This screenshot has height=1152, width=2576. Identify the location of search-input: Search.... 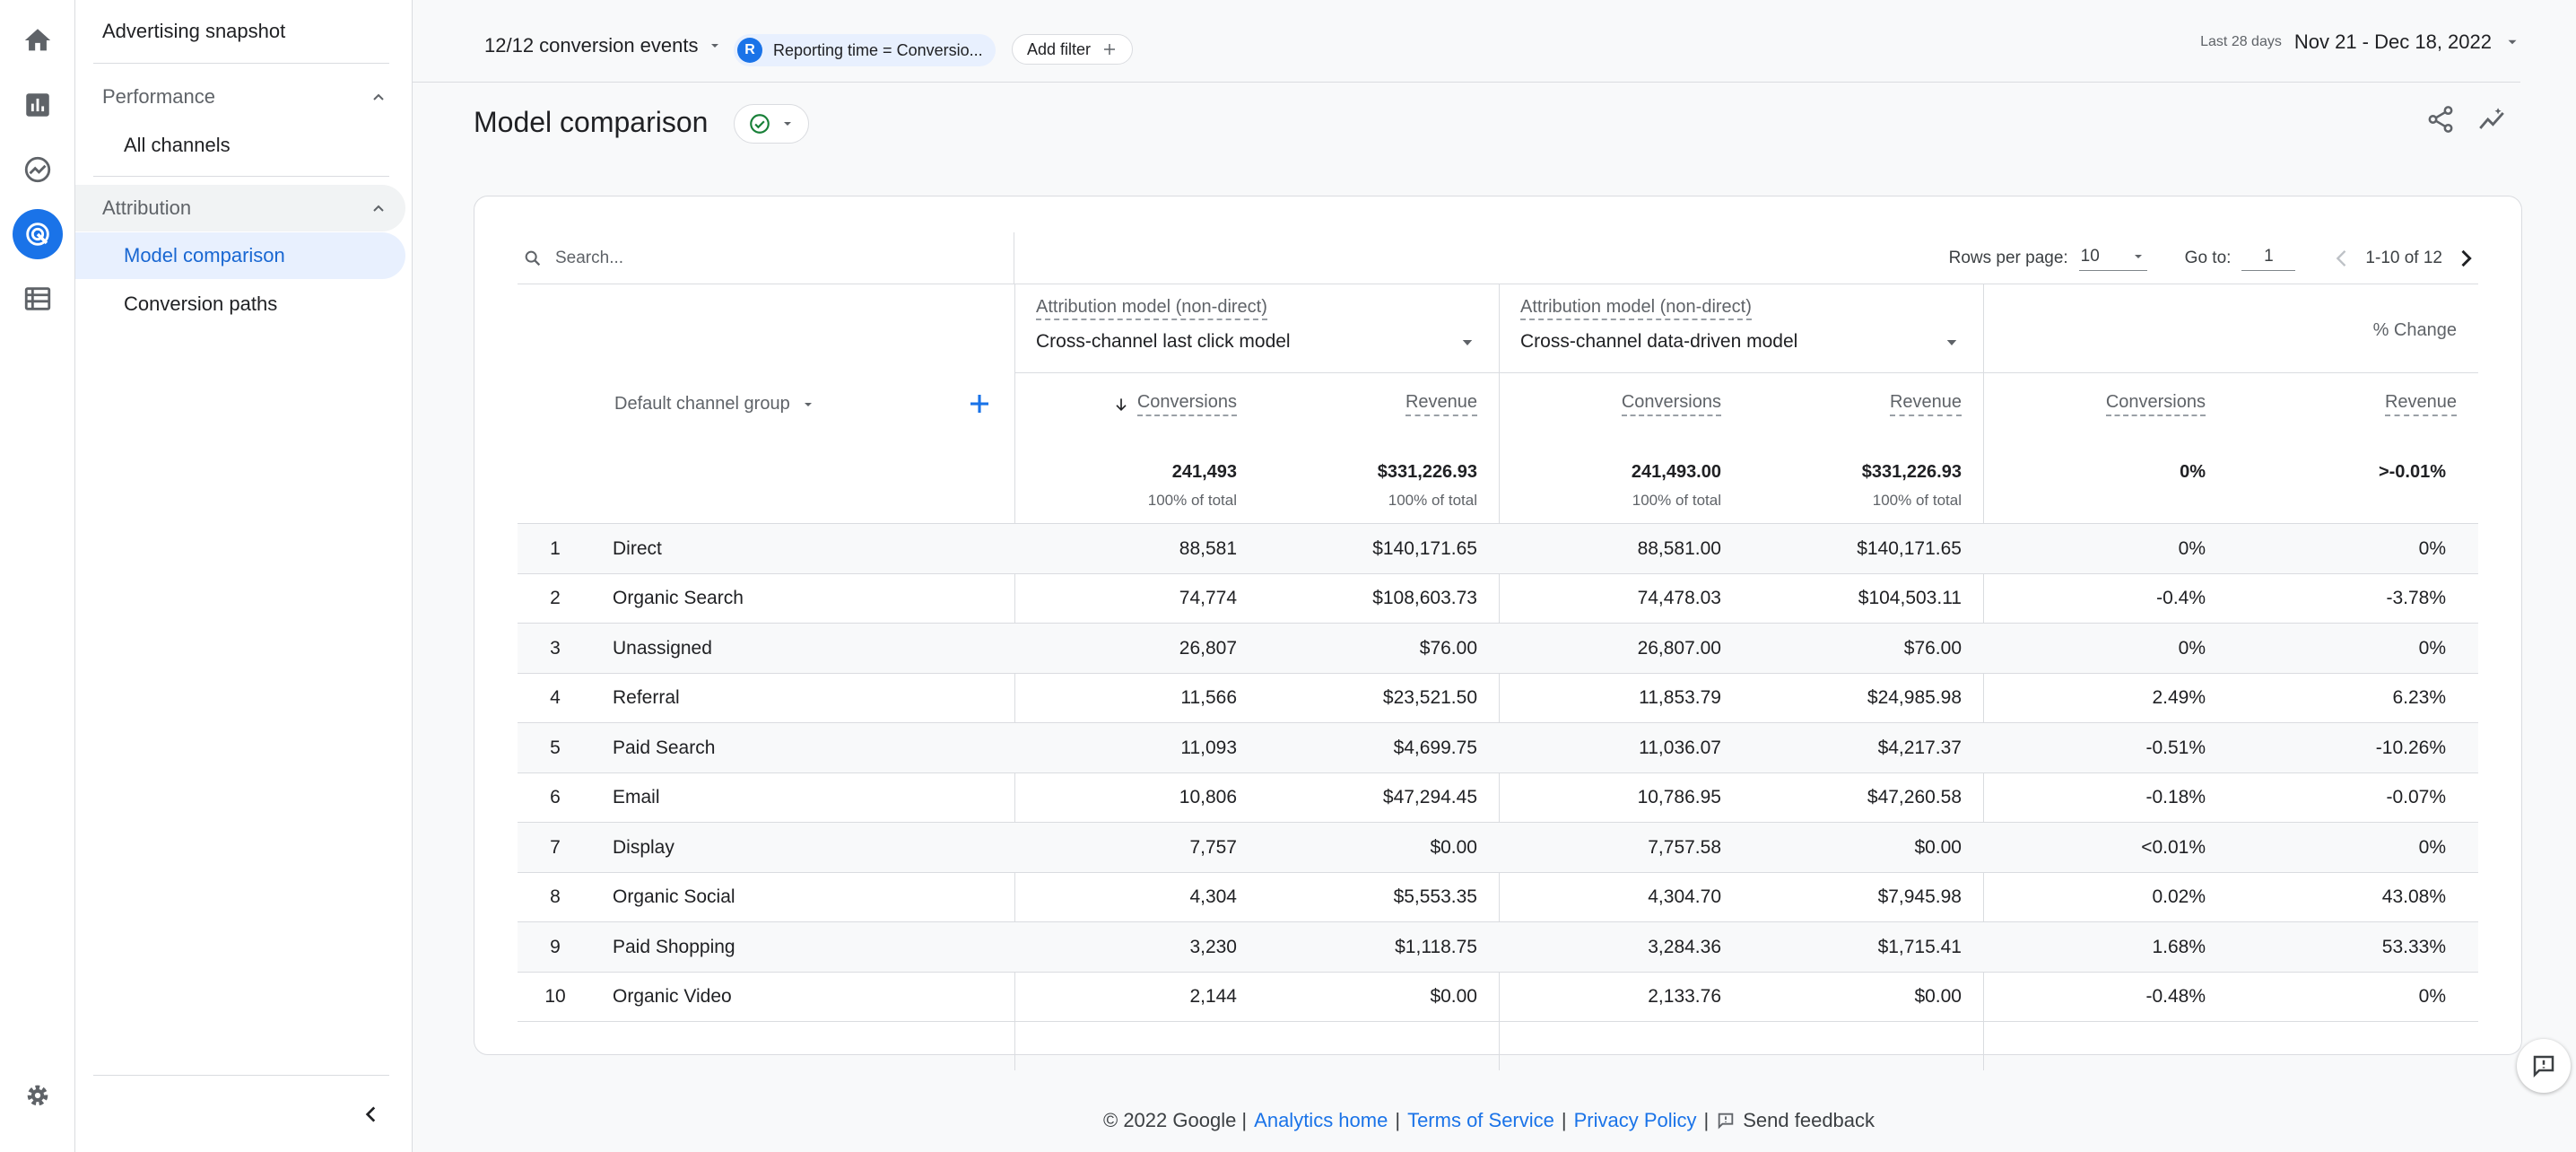
(589, 258).